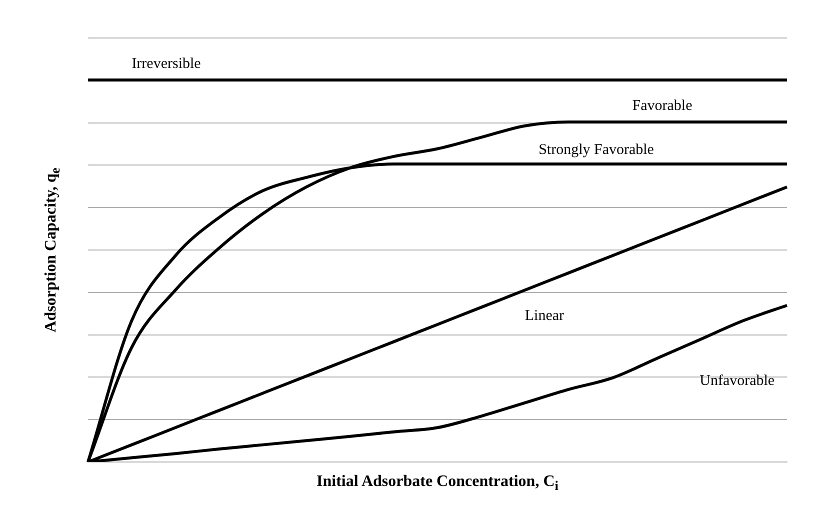 The height and width of the screenshot is (510, 825). Describe the element at coordinates (167, 64) in the screenshot. I see `series-label: Irreversible` at that location.